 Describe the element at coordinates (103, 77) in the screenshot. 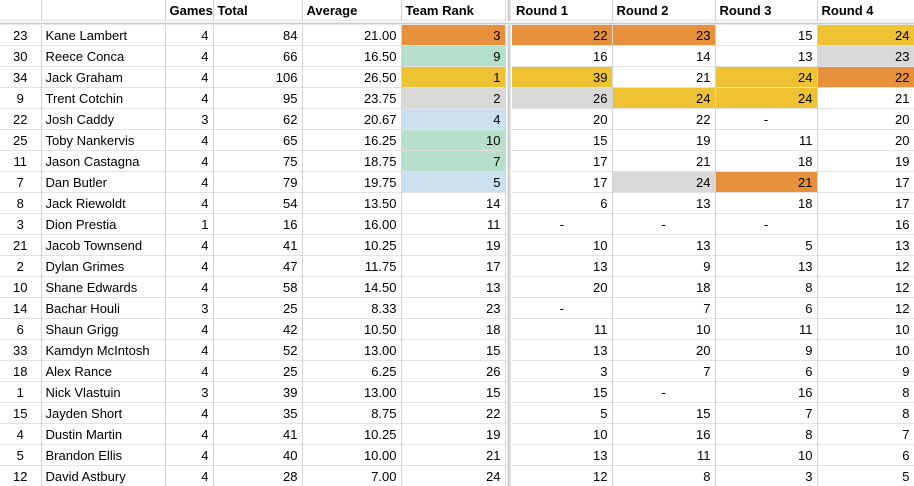

I see `cell-player-name: Jack Graham` at that location.